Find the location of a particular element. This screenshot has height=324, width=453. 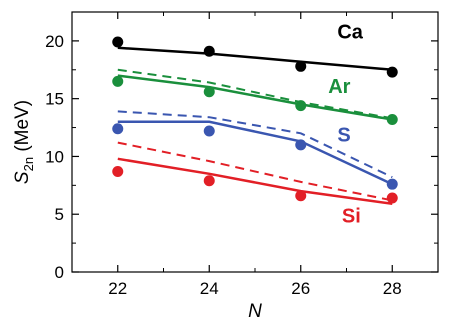

x-tick-label: 26 is located at coordinates (300, 288).